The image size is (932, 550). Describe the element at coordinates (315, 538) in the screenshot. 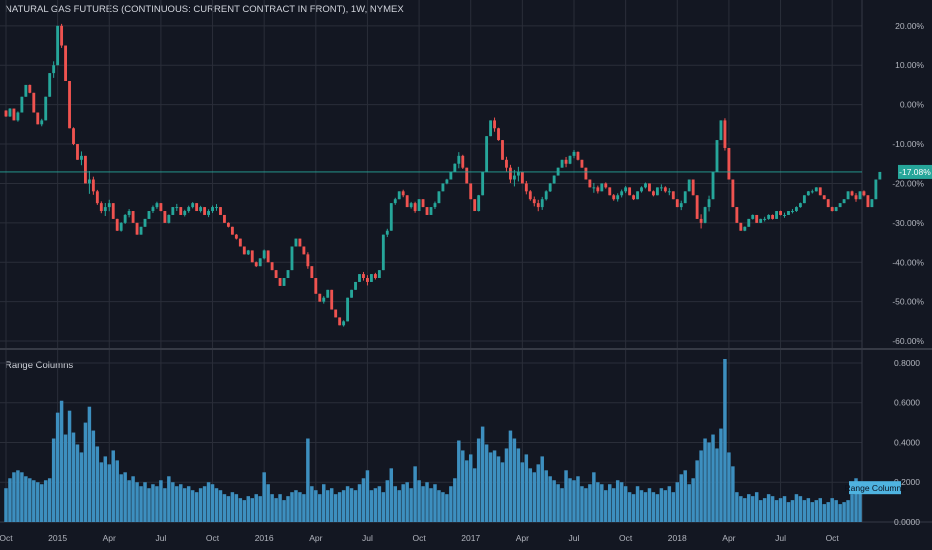

I see `time-axis-tick: Apr` at that location.